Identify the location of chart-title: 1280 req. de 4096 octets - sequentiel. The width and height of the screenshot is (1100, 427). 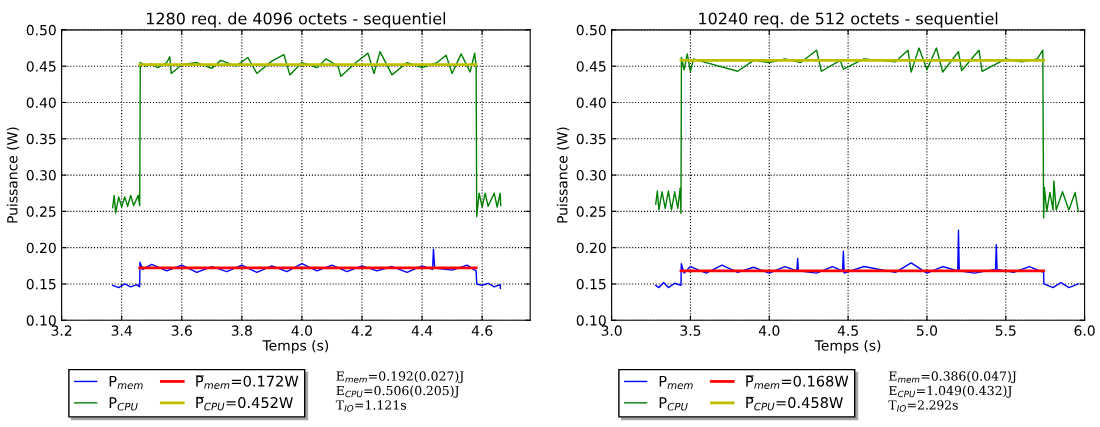
(296, 20).